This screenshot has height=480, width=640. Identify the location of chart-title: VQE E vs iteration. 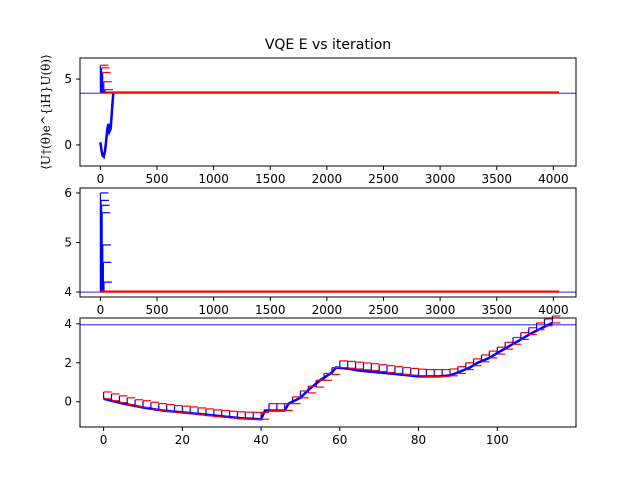
(328, 45).